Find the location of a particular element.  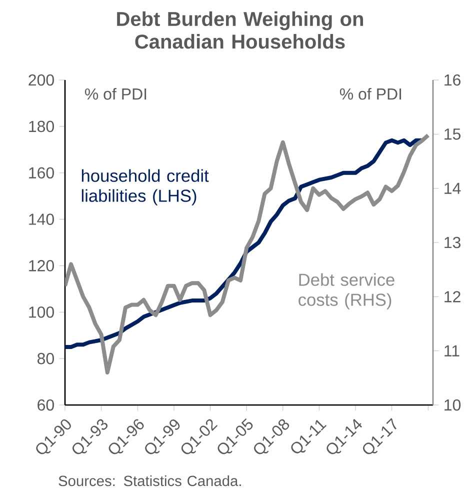

y-axis-title: % of PDI is located at coordinates (115, 94).